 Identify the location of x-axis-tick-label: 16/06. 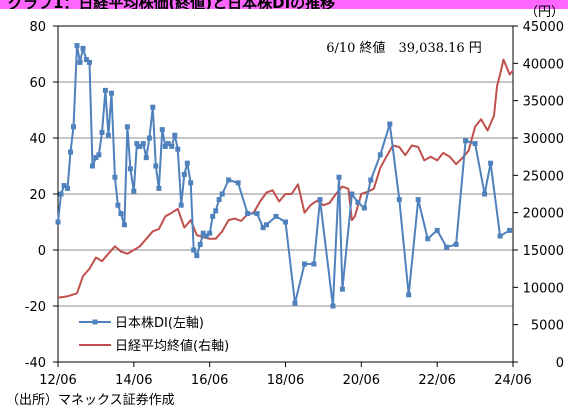
(209, 380).